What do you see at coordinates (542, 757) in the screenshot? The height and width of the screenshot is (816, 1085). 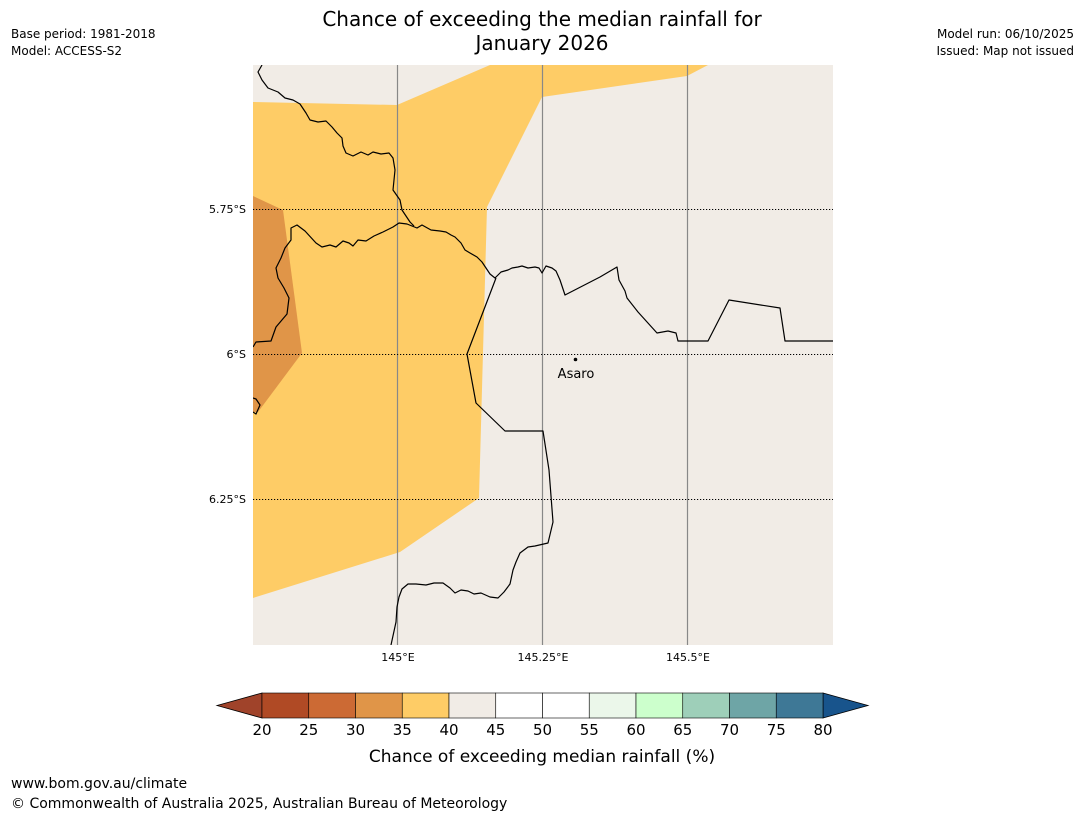 I see `colorbar-label: Chance of exceeding median rainfall (%)` at bounding box center [542, 757].